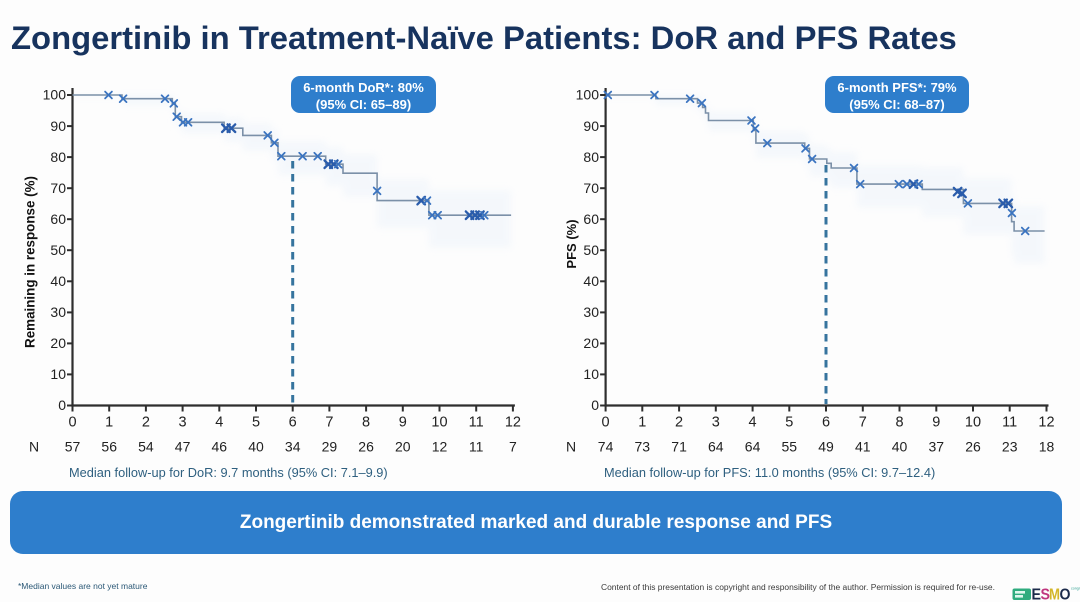 The width and height of the screenshot is (1080, 602). I want to click on svg-text: 29, so click(330, 447).